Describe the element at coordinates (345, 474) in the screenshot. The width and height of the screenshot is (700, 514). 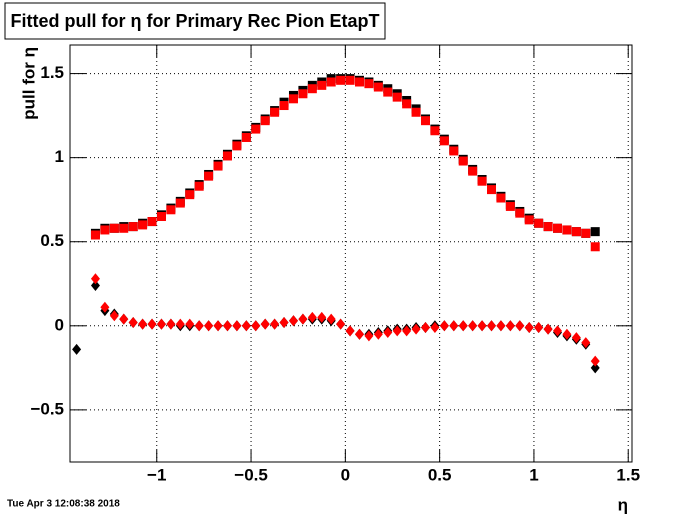
I see `x-tick-label: 0` at that location.